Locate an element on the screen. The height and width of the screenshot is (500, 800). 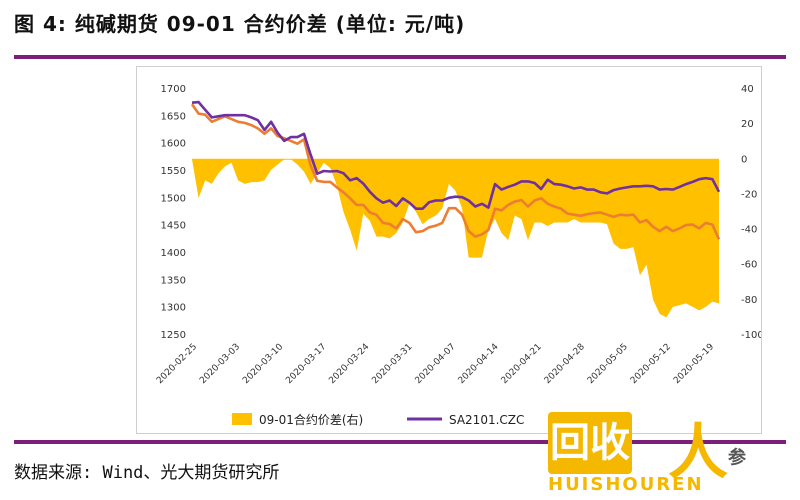
x-axis-tick-label: 2020-02-25 is located at coordinates (177, 364).